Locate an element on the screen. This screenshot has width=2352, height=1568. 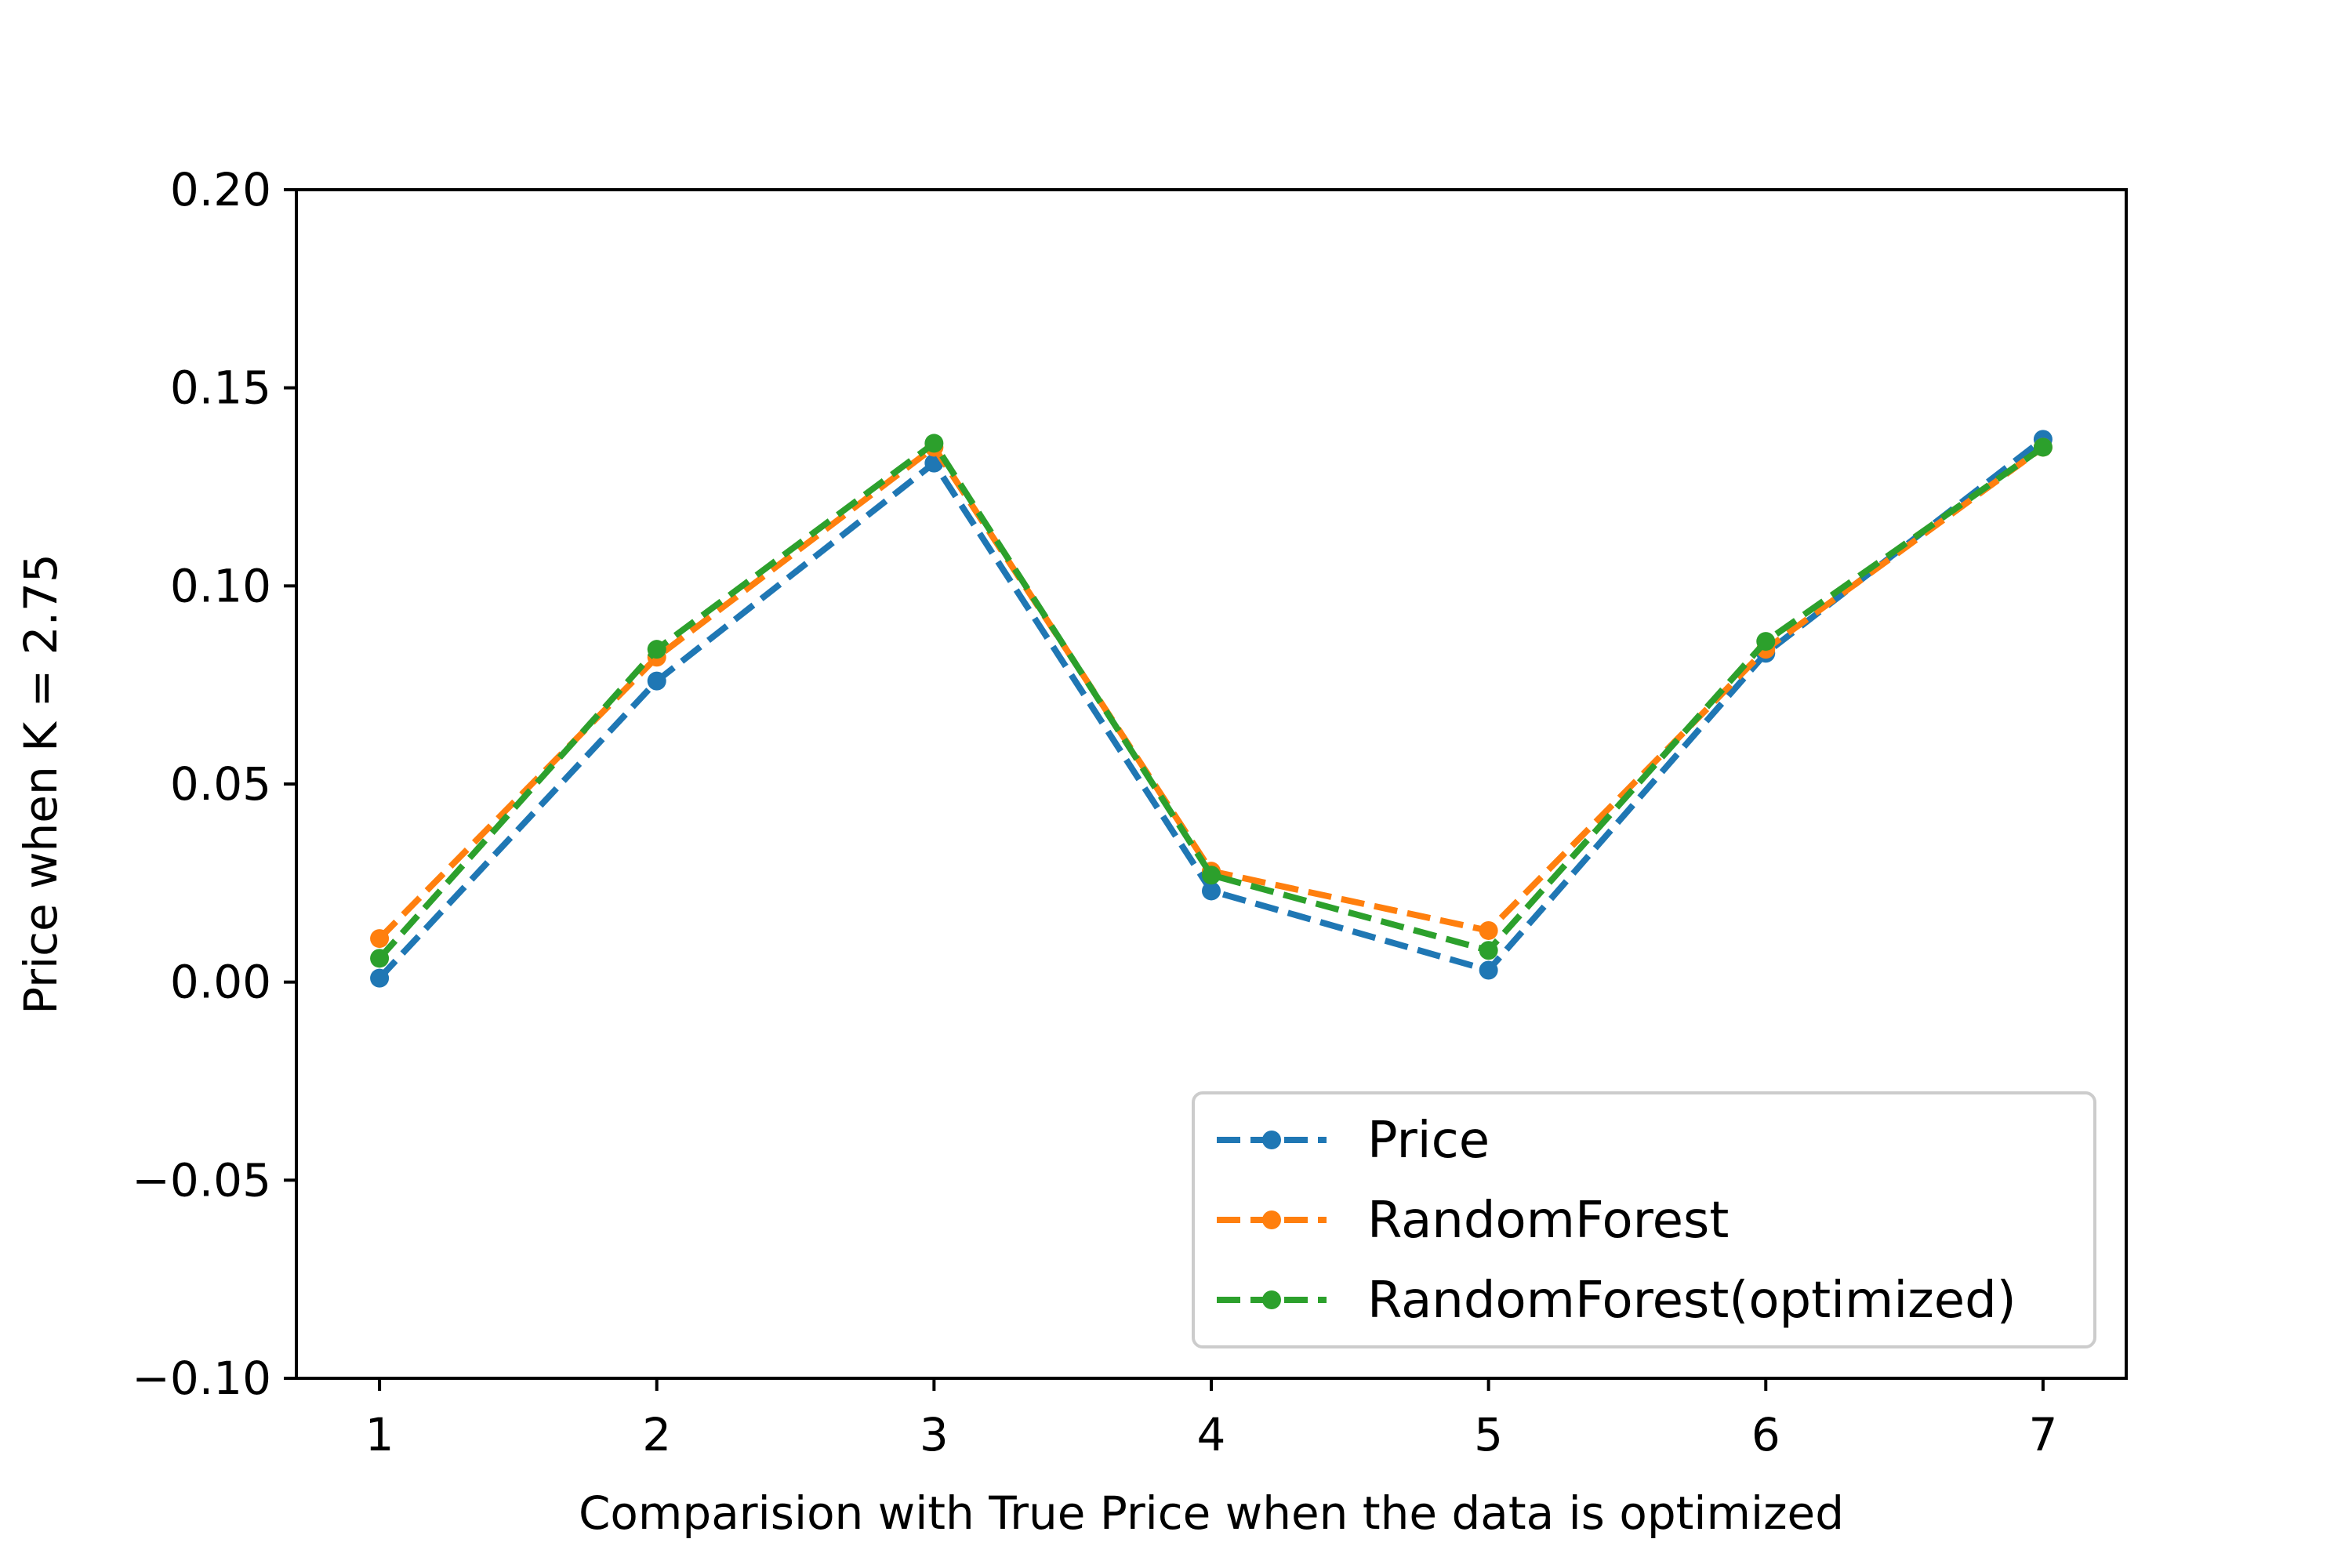
x-tick-label: 3 is located at coordinates (935, 1434).